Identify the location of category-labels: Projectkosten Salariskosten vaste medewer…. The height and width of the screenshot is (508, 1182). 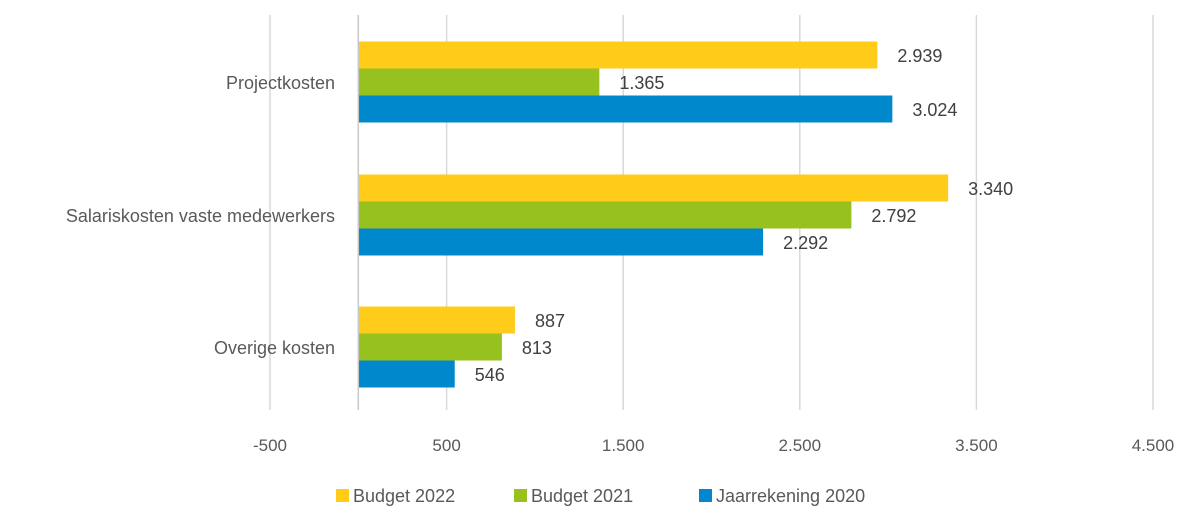
(200, 215).